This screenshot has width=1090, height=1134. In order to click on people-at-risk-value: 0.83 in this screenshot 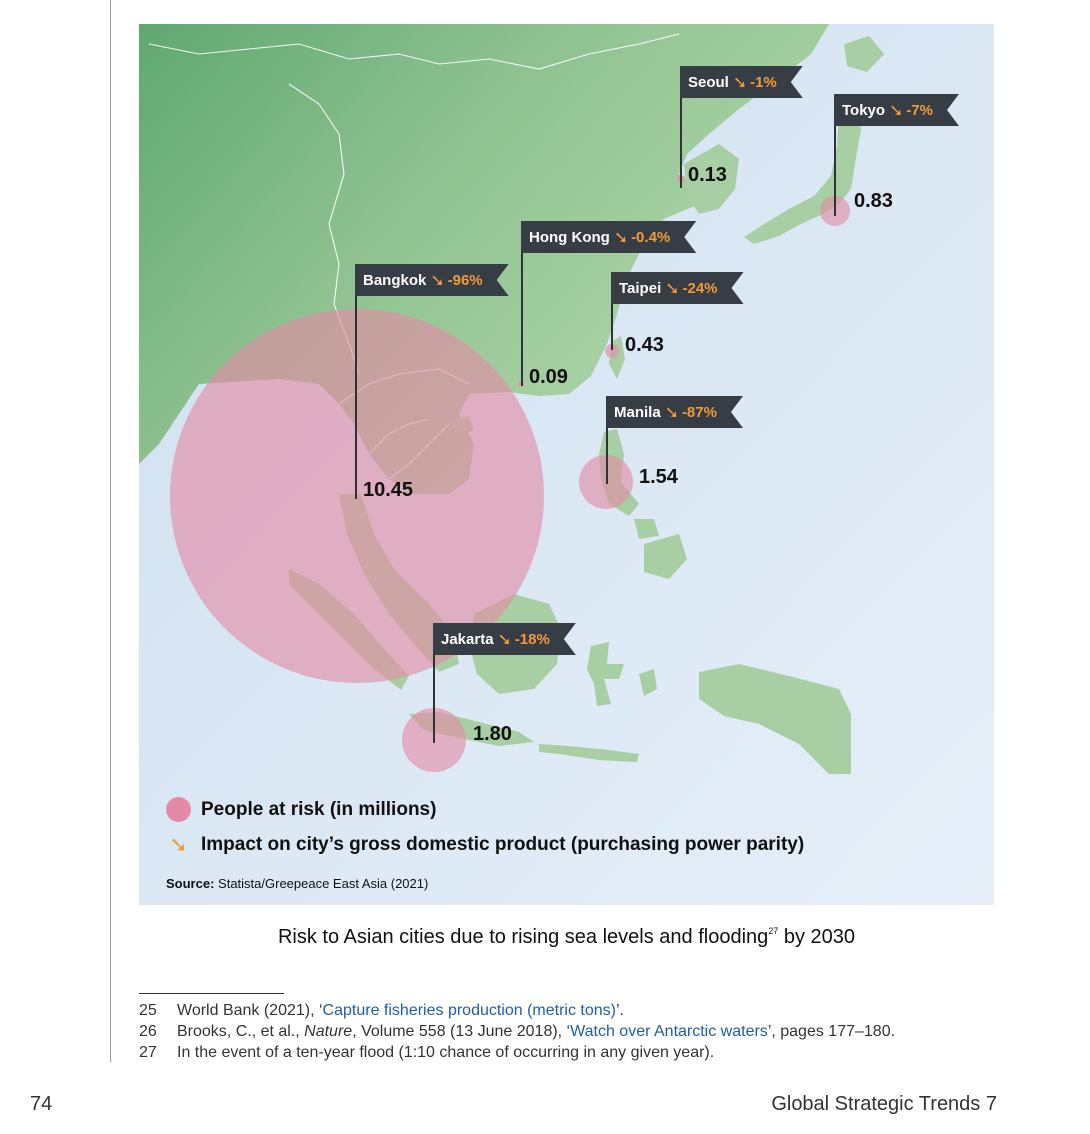, I will do `click(873, 201)`.